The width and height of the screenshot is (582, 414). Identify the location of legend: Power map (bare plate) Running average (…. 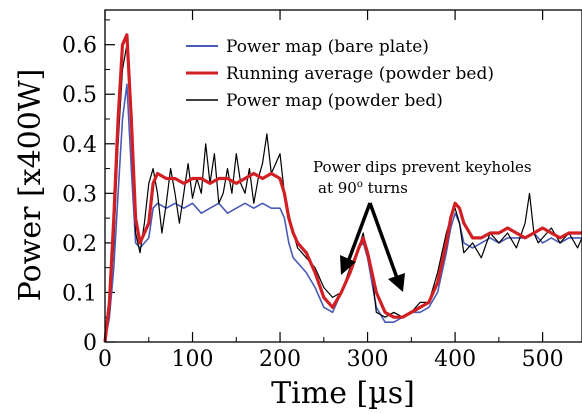
(340, 74).